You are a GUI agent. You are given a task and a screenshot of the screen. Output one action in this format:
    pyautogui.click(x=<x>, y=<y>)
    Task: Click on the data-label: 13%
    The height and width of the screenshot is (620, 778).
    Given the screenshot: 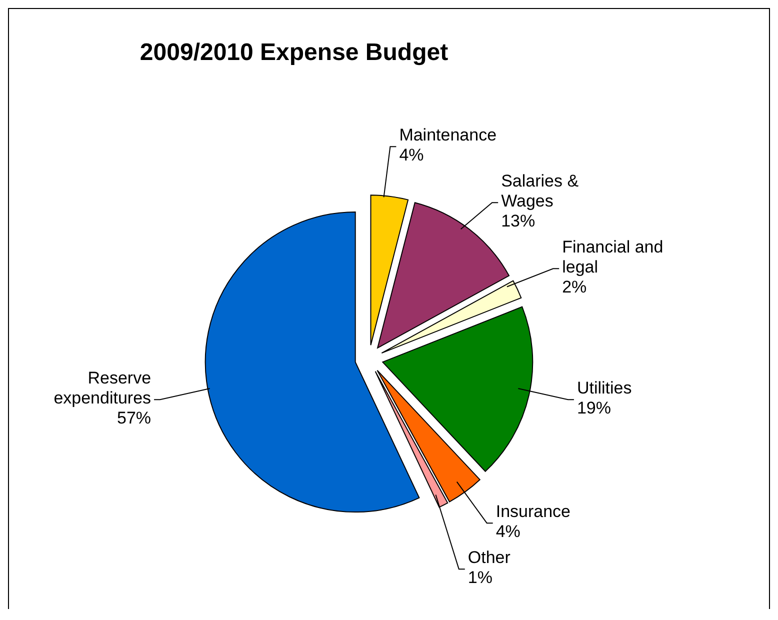 What is the action you would take?
    pyautogui.click(x=518, y=221)
    